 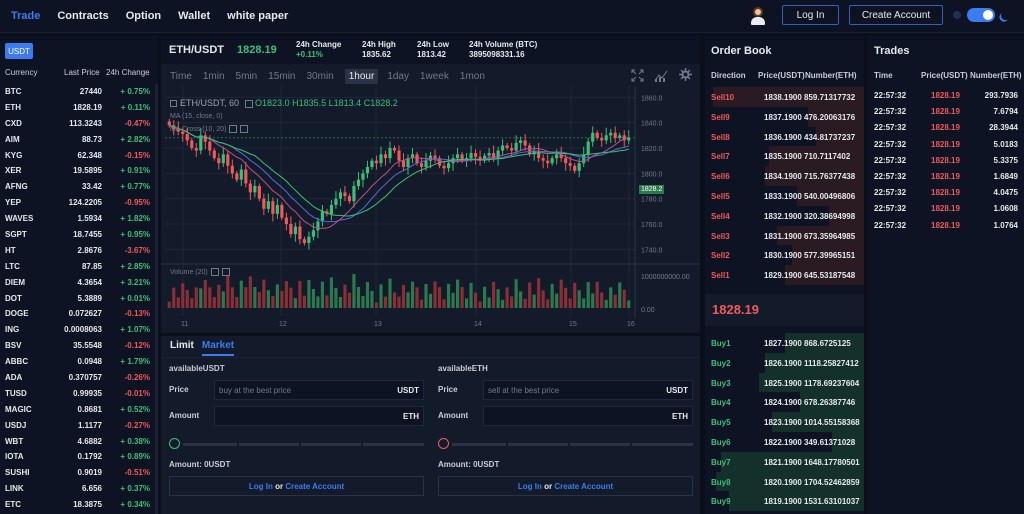 What do you see at coordinates (79, 251) in the screenshot?
I see `market-row: HT 2.8676 -3.67%` at bounding box center [79, 251].